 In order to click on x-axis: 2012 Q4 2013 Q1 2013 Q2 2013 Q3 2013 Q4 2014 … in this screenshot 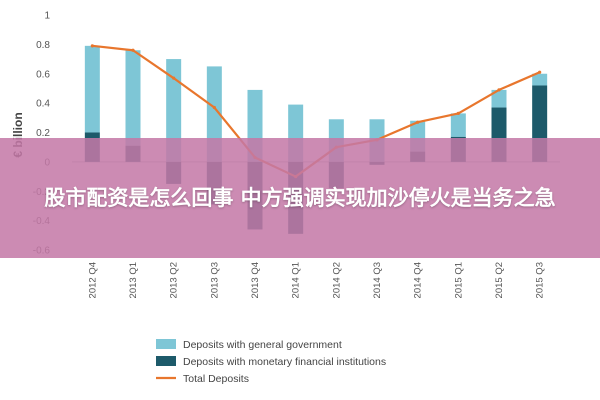, I will do `click(316, 280)`.